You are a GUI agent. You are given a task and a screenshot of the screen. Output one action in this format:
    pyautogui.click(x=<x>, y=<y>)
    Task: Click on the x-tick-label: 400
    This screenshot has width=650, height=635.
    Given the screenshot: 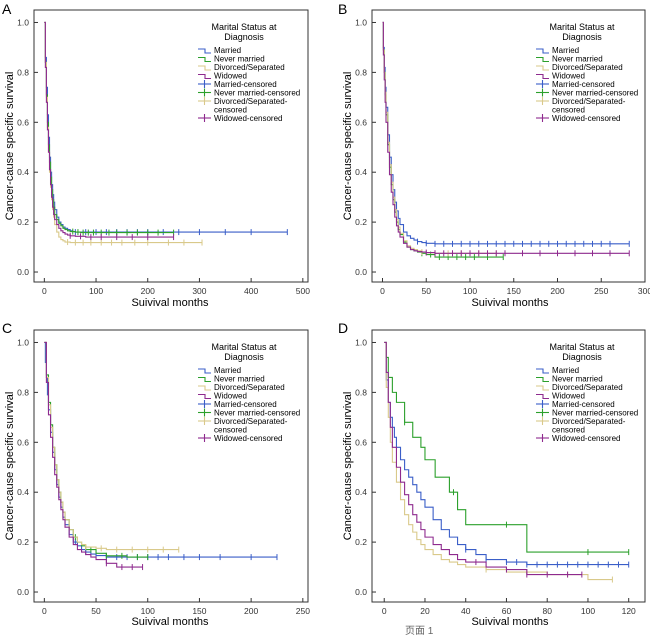 What is the action you would take?
    pyautogui.click(x=251, y=291)
    